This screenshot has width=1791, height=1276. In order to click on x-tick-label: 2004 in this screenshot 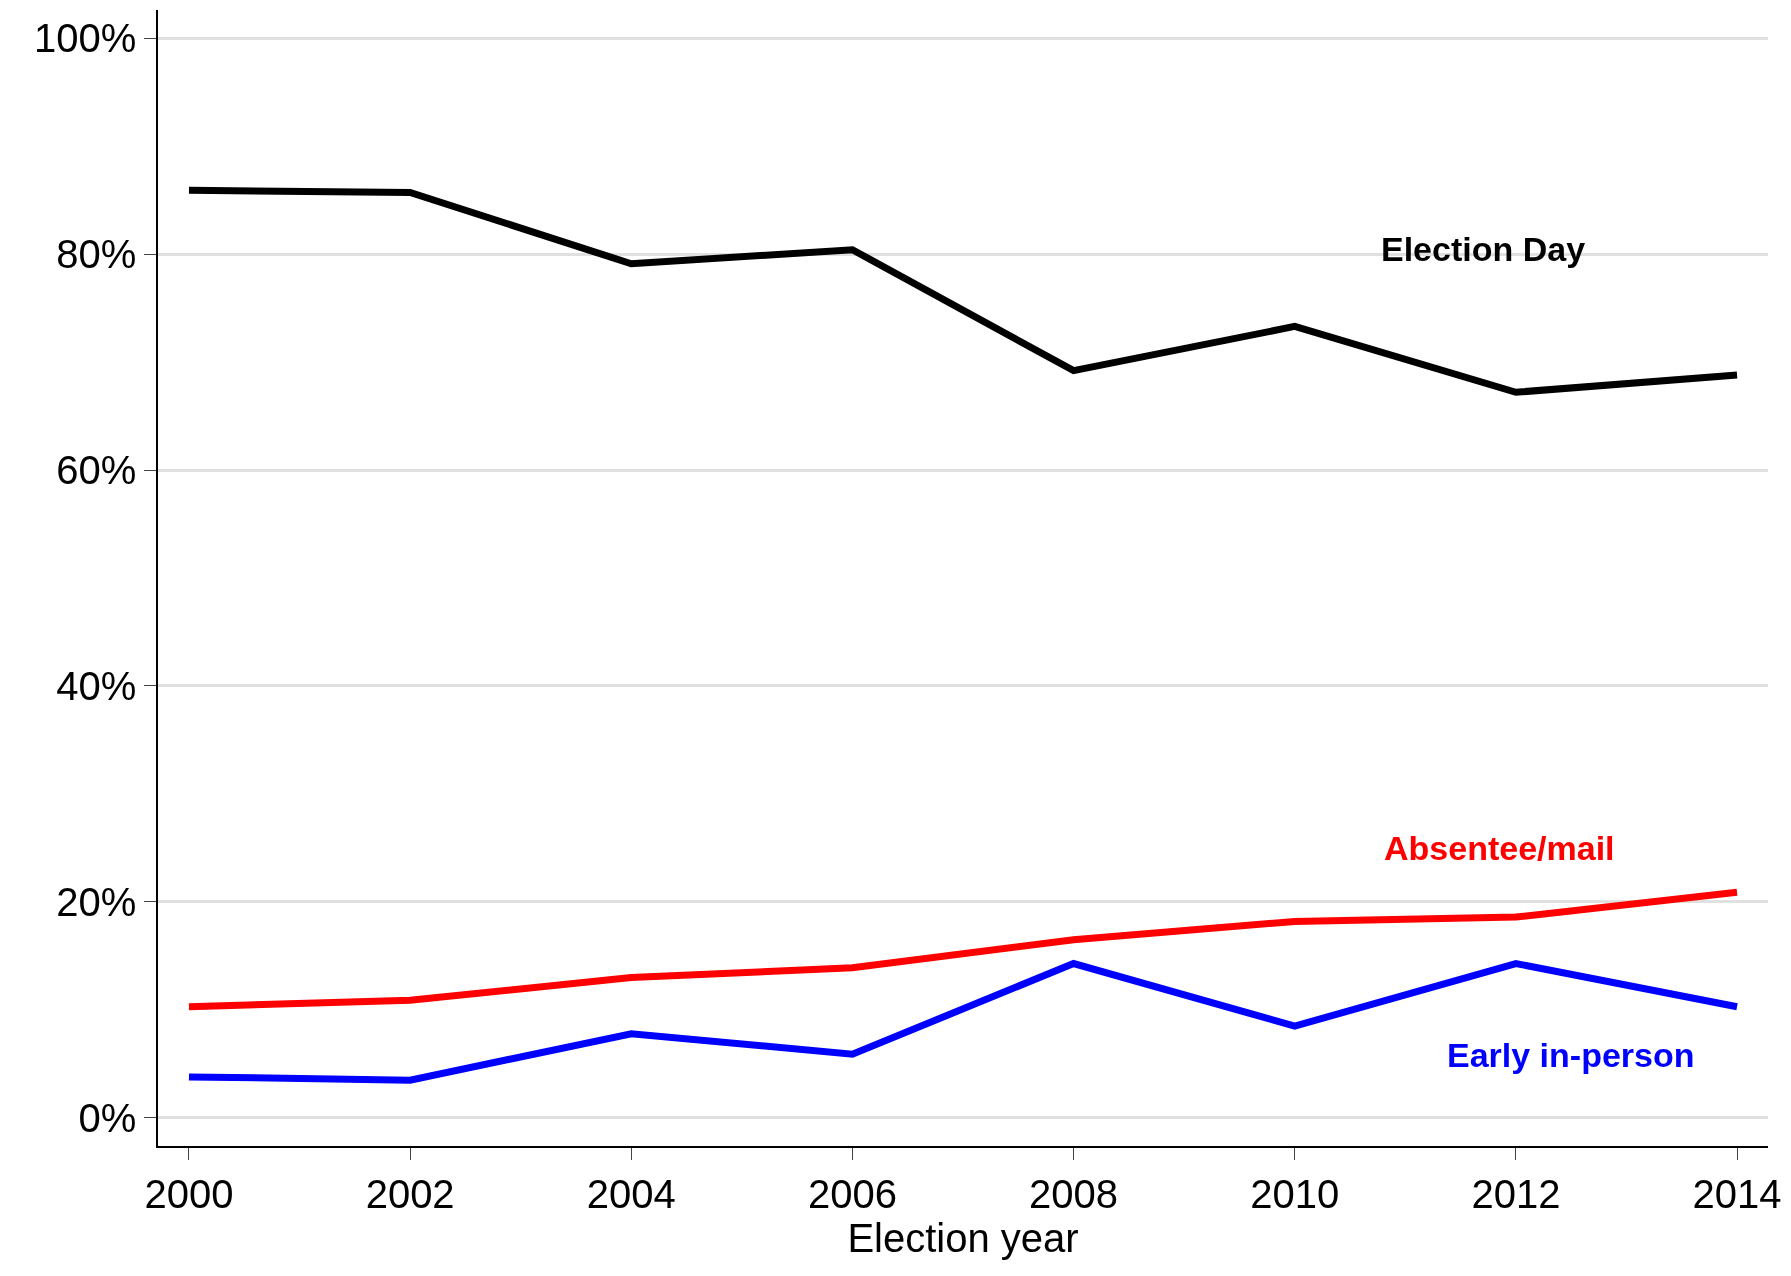, I will do `click(631, 1193)`.